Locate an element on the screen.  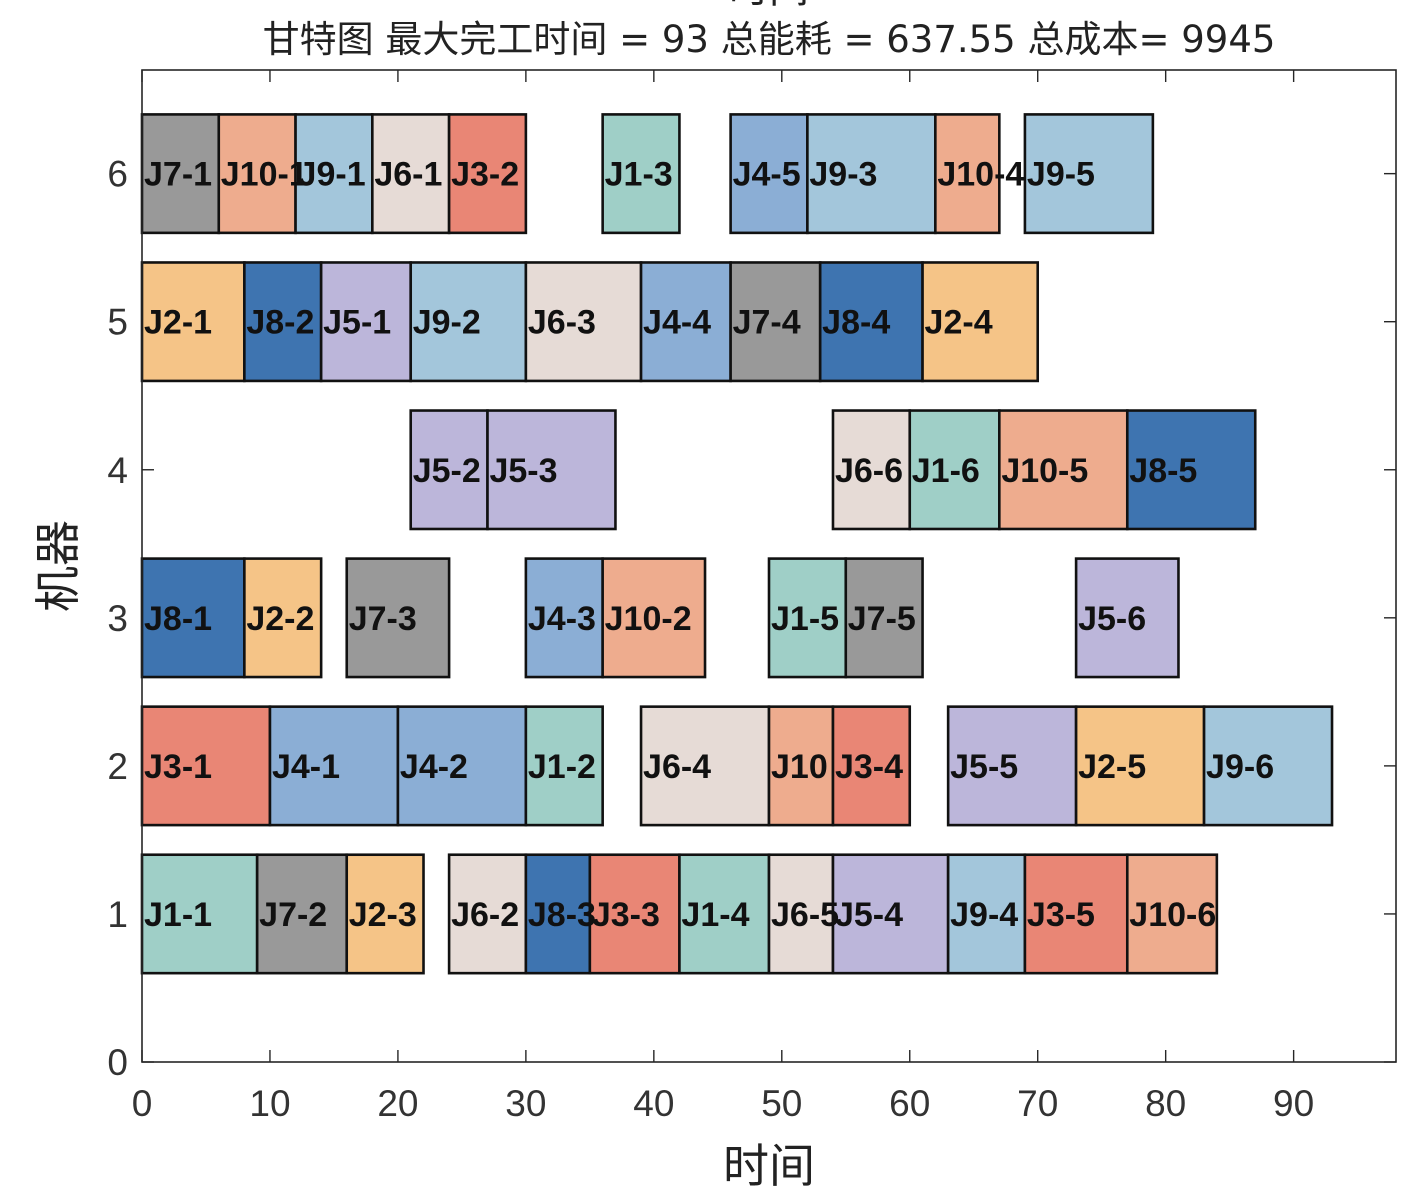
y-tick-label: 6 is located at coordinates (117, 174).